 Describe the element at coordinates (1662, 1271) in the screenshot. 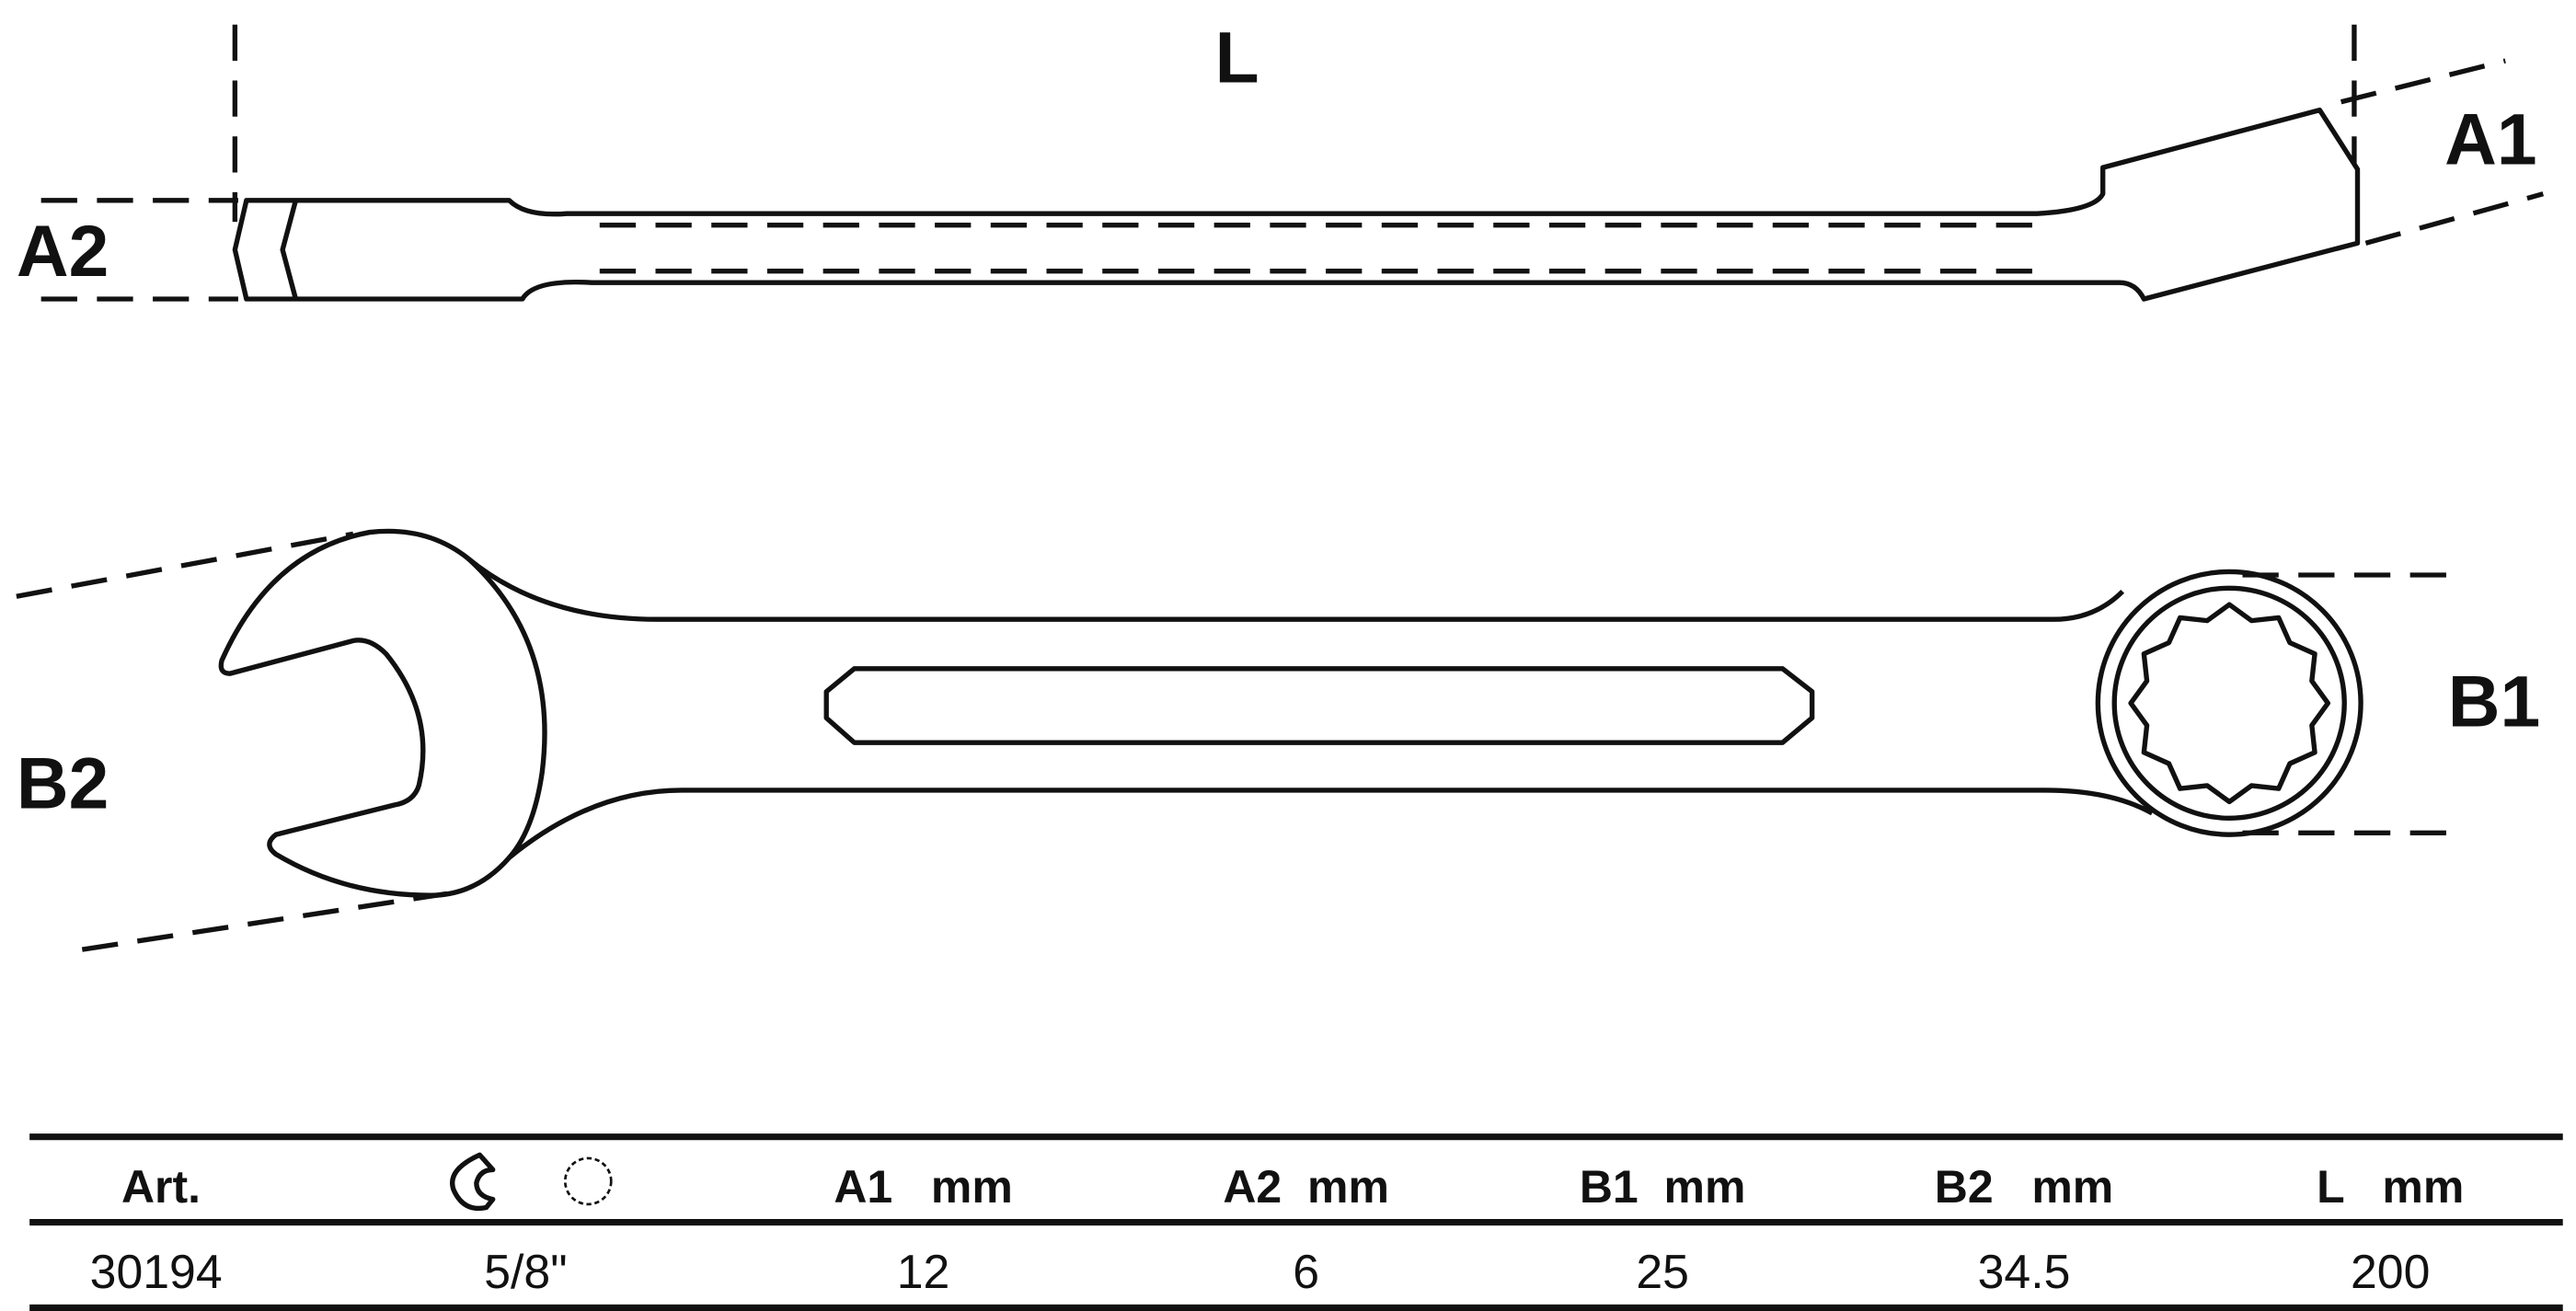

I see `cell-b1: 25` at that location.